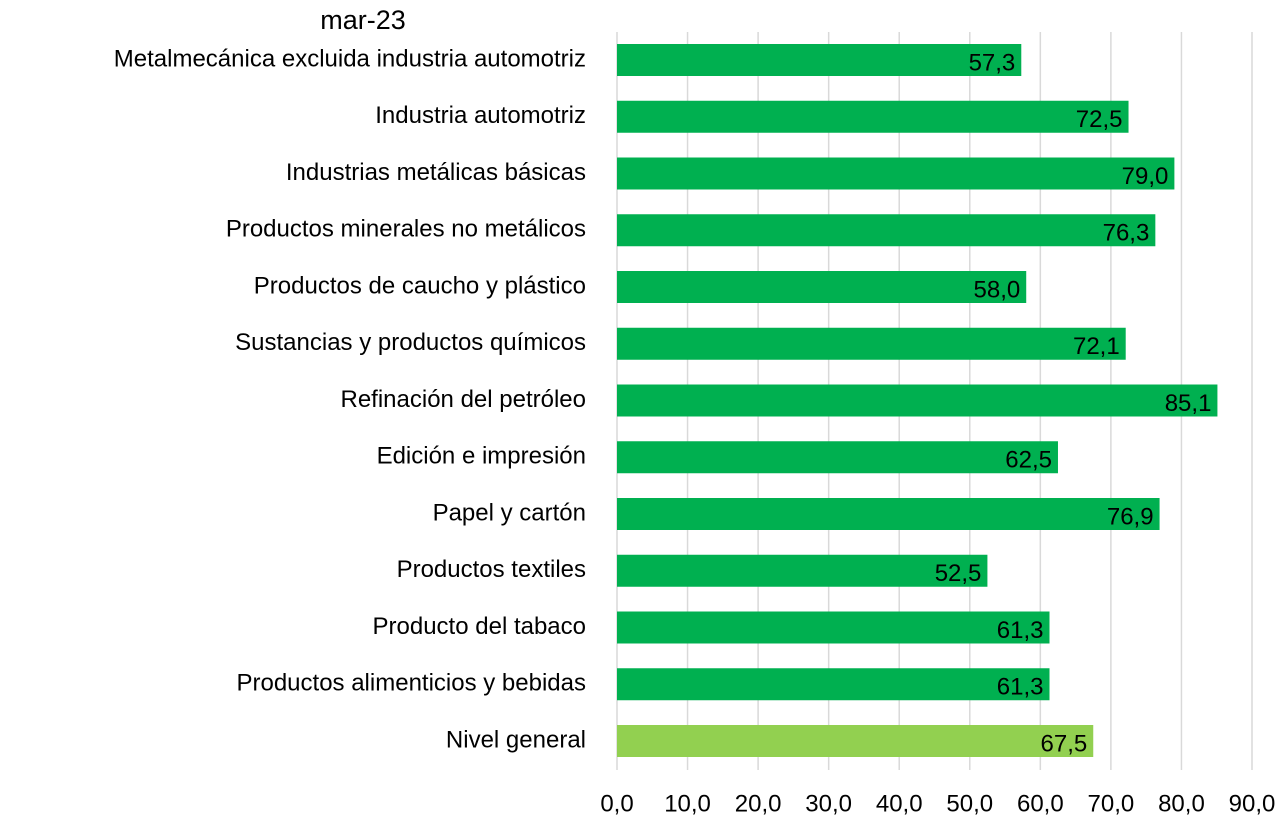  I want to click on x-tick-label: 30,0, so click(828, 803).